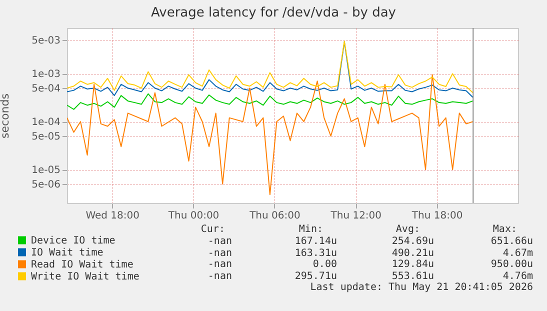 The height and width of the screenshot is (311, 547). What do you see at coordinates (315, 253) in the screenshot?
I see `text: 163.31u` at bounding box center [315, 253].